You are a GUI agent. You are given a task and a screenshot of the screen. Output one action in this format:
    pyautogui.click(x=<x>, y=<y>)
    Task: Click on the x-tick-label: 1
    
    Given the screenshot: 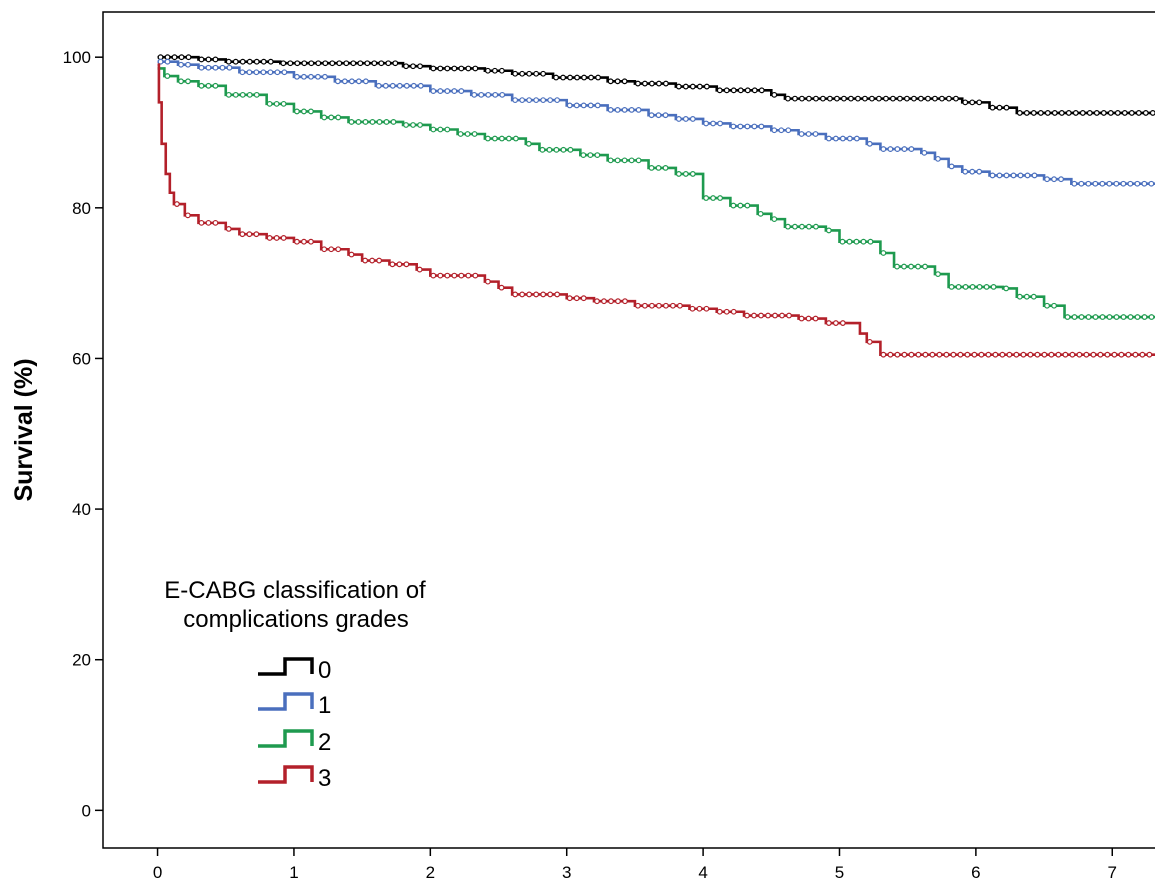 What is the action you would take?
    pyautogui.click(x=293, y=872)
    